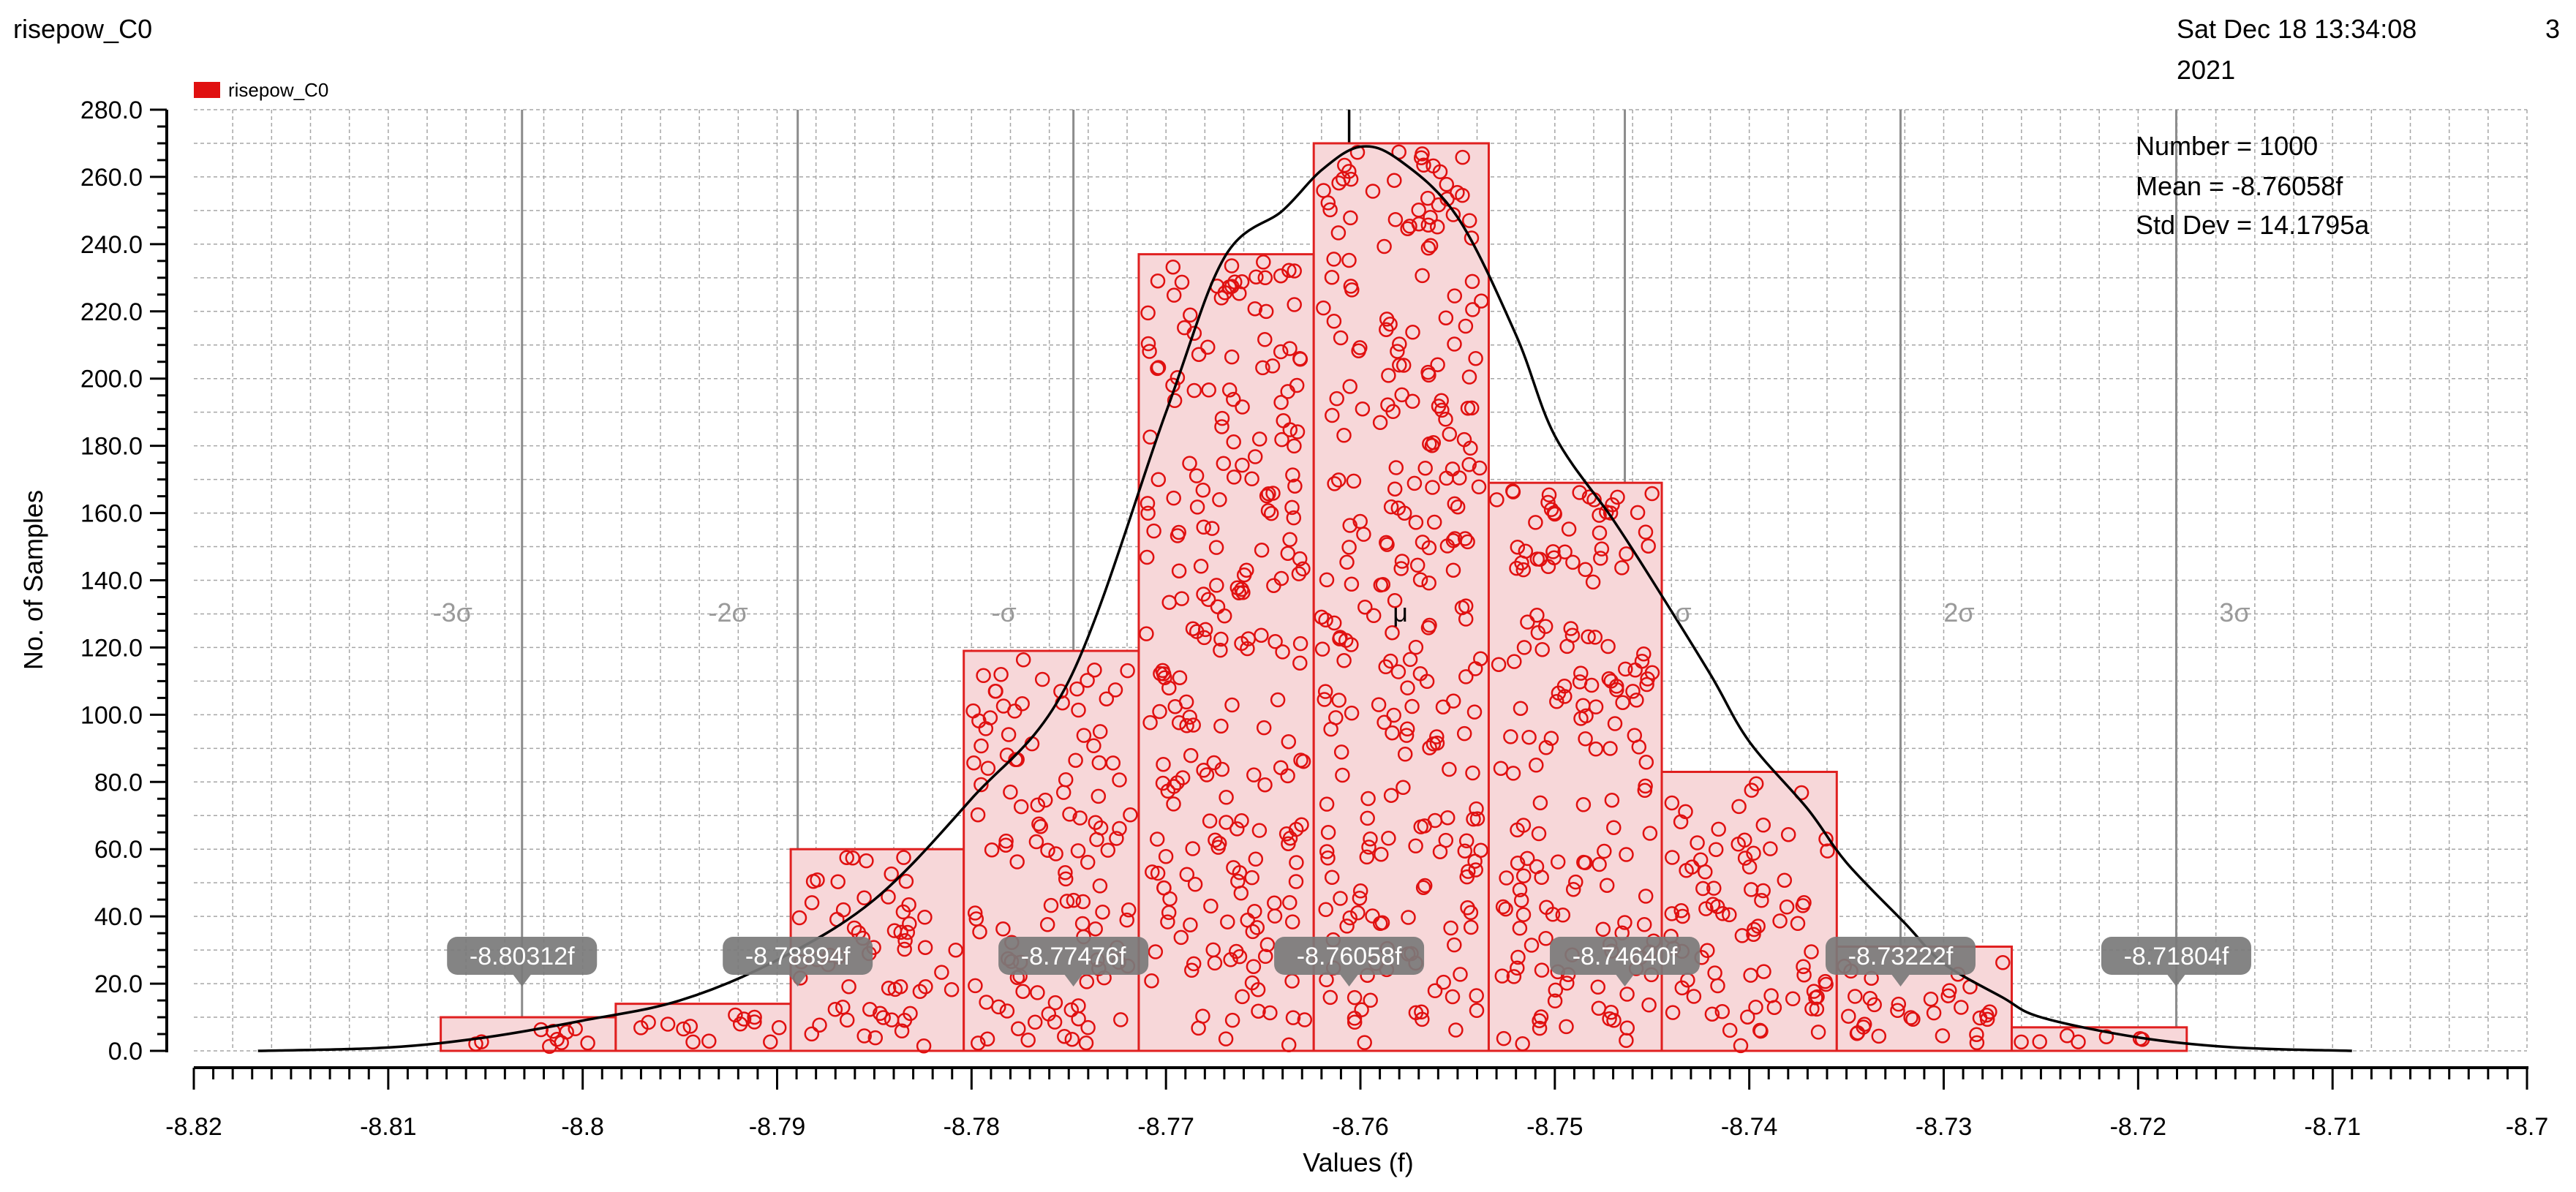 This screenshot has width=2576, height=1192. Describe the element at coordinates (1358, 1162) in the screenshot. I see `x-axis-label: Values (f)` at that location.